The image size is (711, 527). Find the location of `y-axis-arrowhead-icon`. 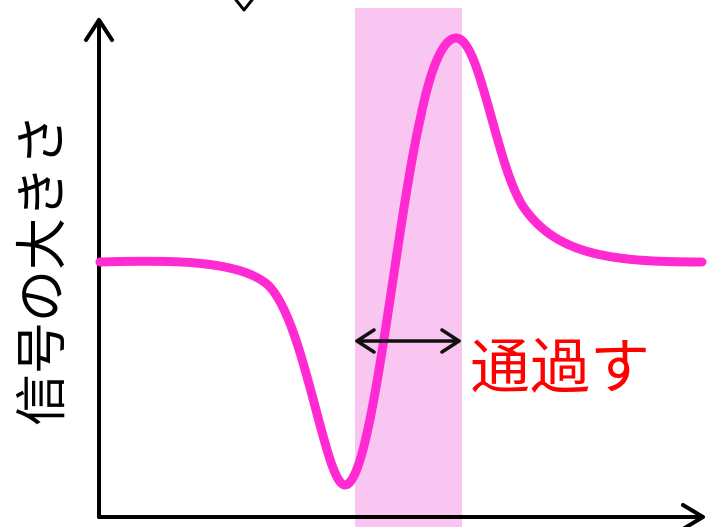

y-axis-arrowhead-icon is located at coordinates (99, 30).